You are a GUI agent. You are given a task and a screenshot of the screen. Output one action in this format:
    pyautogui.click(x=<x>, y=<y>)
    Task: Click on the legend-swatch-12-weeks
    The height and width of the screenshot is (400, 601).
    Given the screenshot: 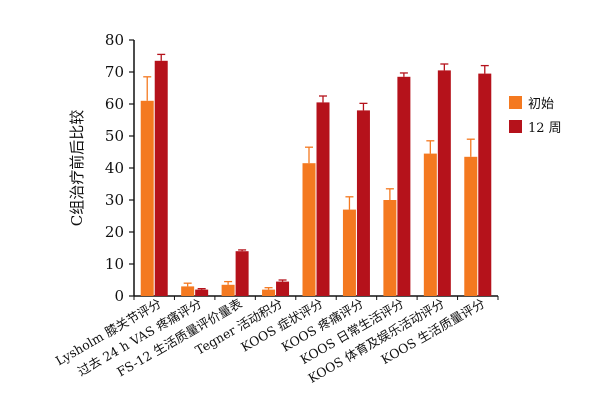 What is the action you would take?
    pyautogui.click(x=515, y=126)
    